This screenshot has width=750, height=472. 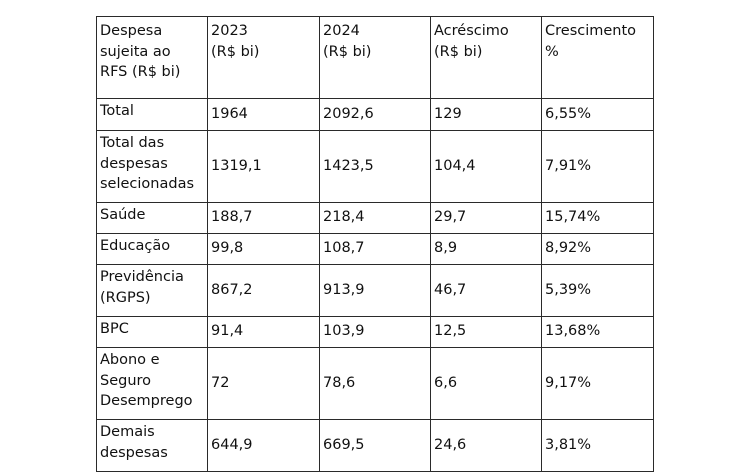 I want to click on value-growth: 3,81%, so click(x=597, y=445).